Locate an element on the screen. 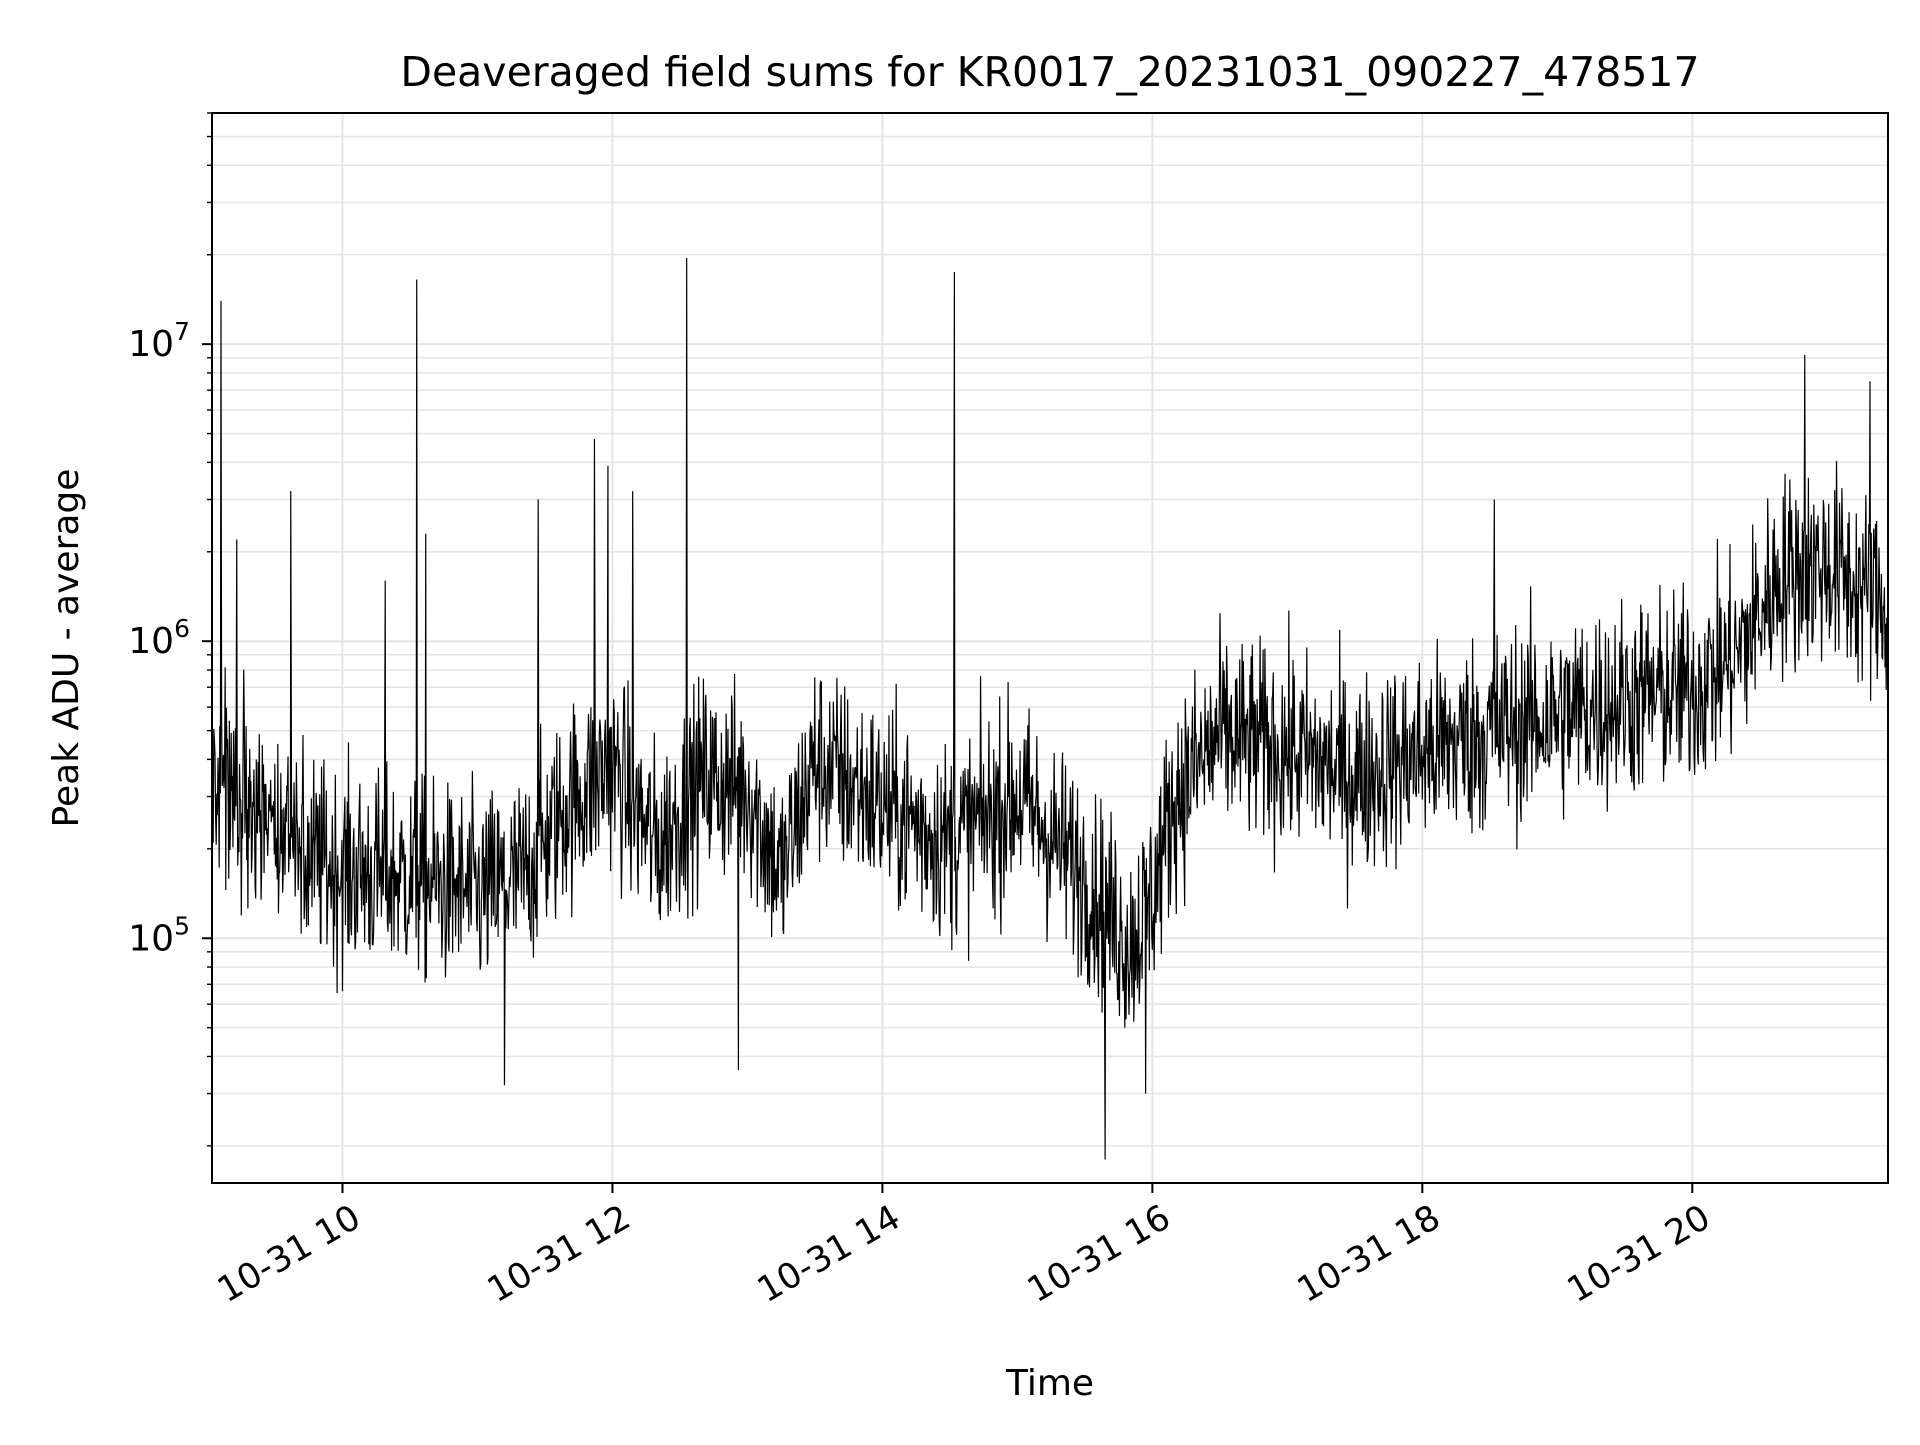 This screenshot has width=1920, height=1445. y-axis-label: Peak ADU - average is located at coordinates (66, 648).